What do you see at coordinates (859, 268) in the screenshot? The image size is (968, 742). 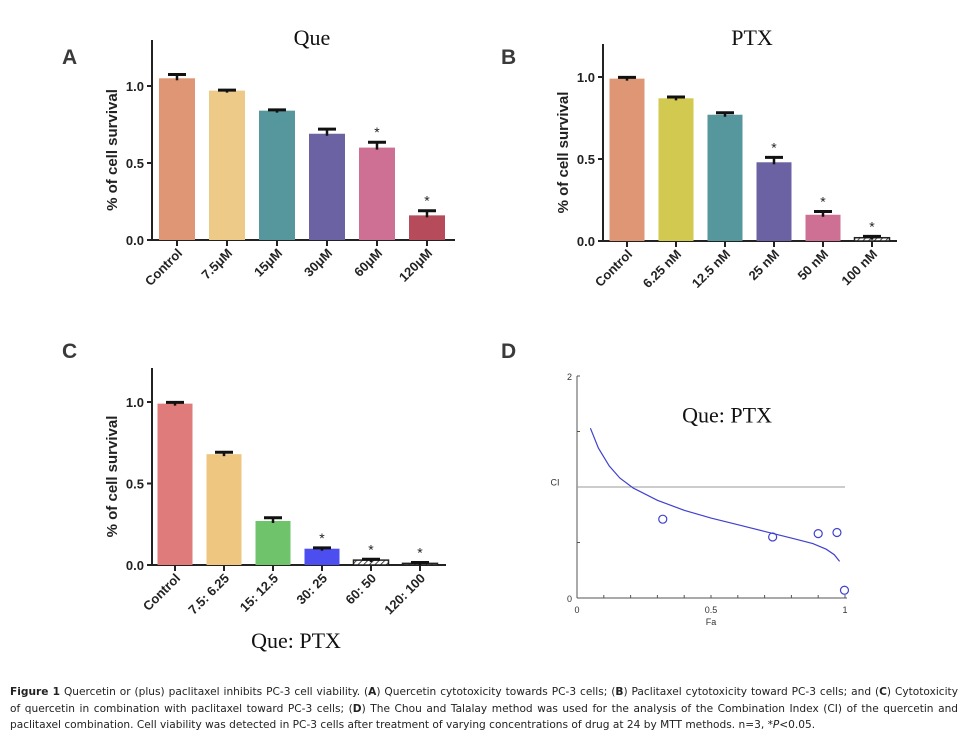 I see `x-tick-label: 100 nM` at bounding box center [859, 268].